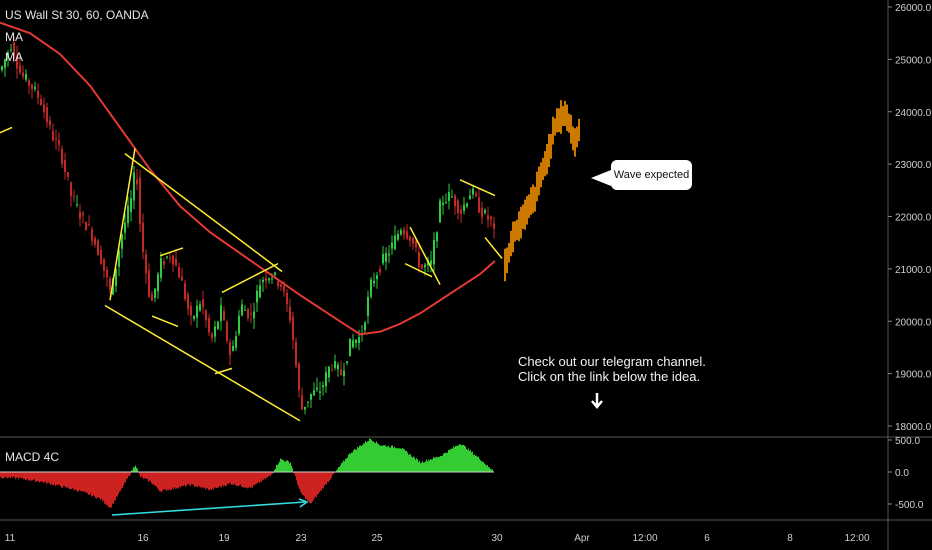 Image resolution: width=932 pixels, height=550 pixels. I want to click on macd-indicator-label: MACD 4C, so click(32, 457).